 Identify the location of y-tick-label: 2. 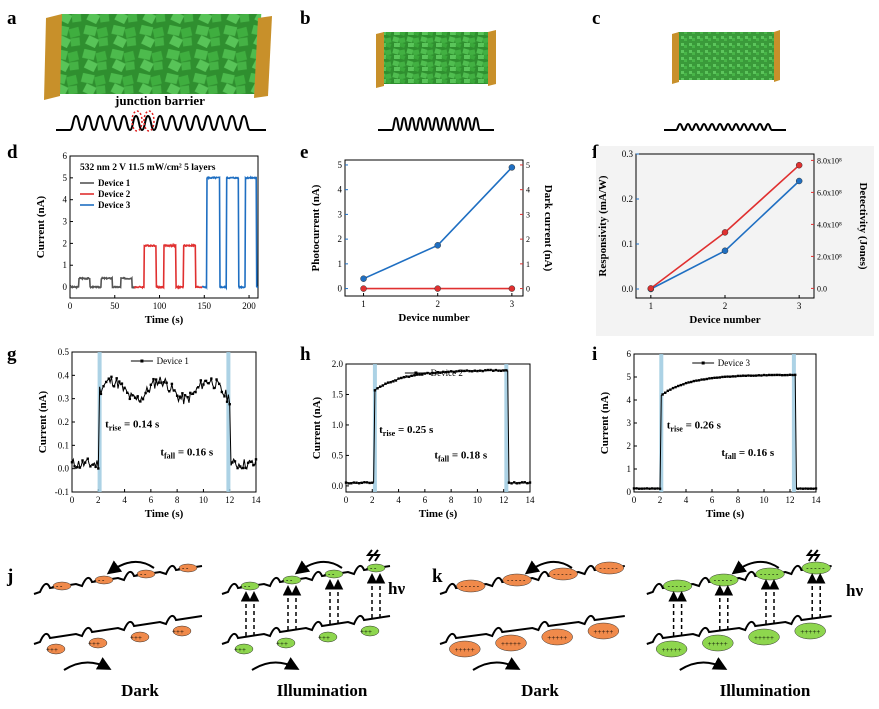
(340, 239).